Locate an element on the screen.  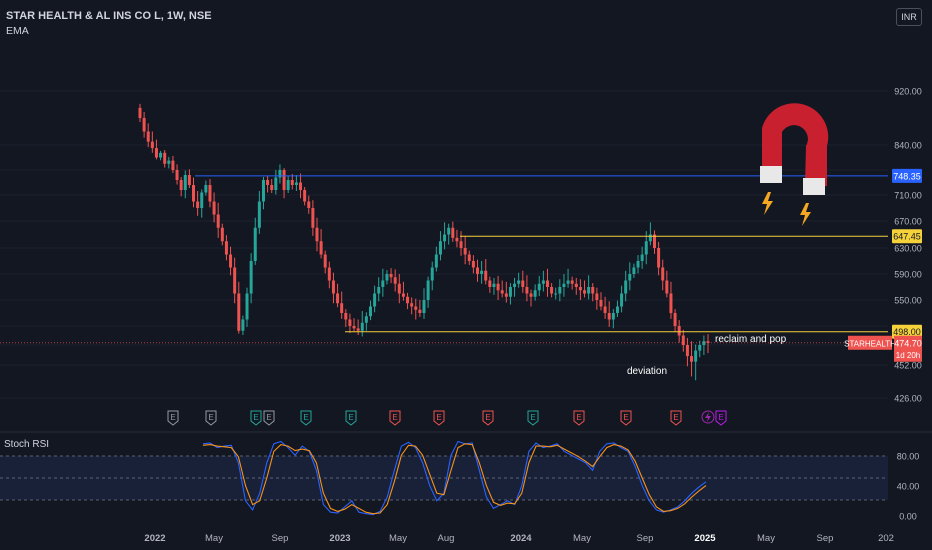
magnet-body is located at coordinates (795, 144).